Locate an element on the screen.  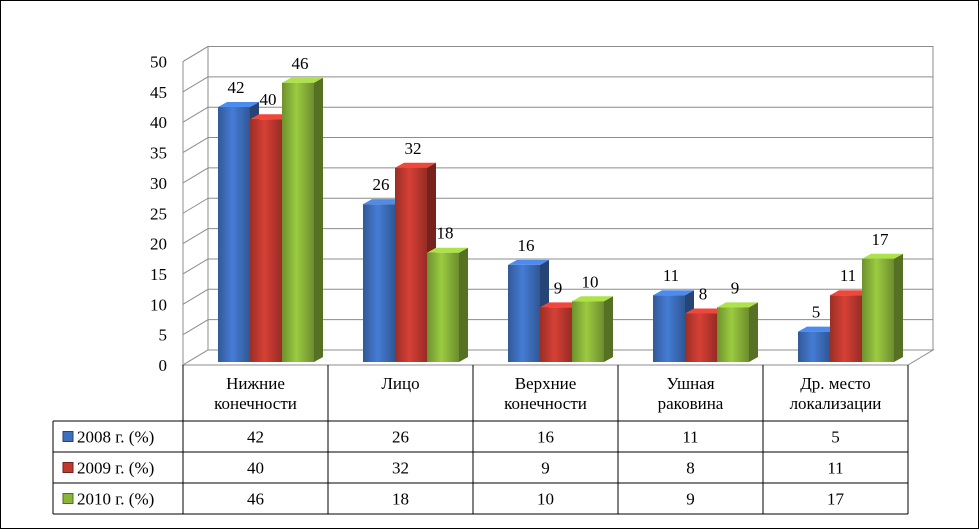
x-tick-label: Лицо is located at coordinates (400, 383).